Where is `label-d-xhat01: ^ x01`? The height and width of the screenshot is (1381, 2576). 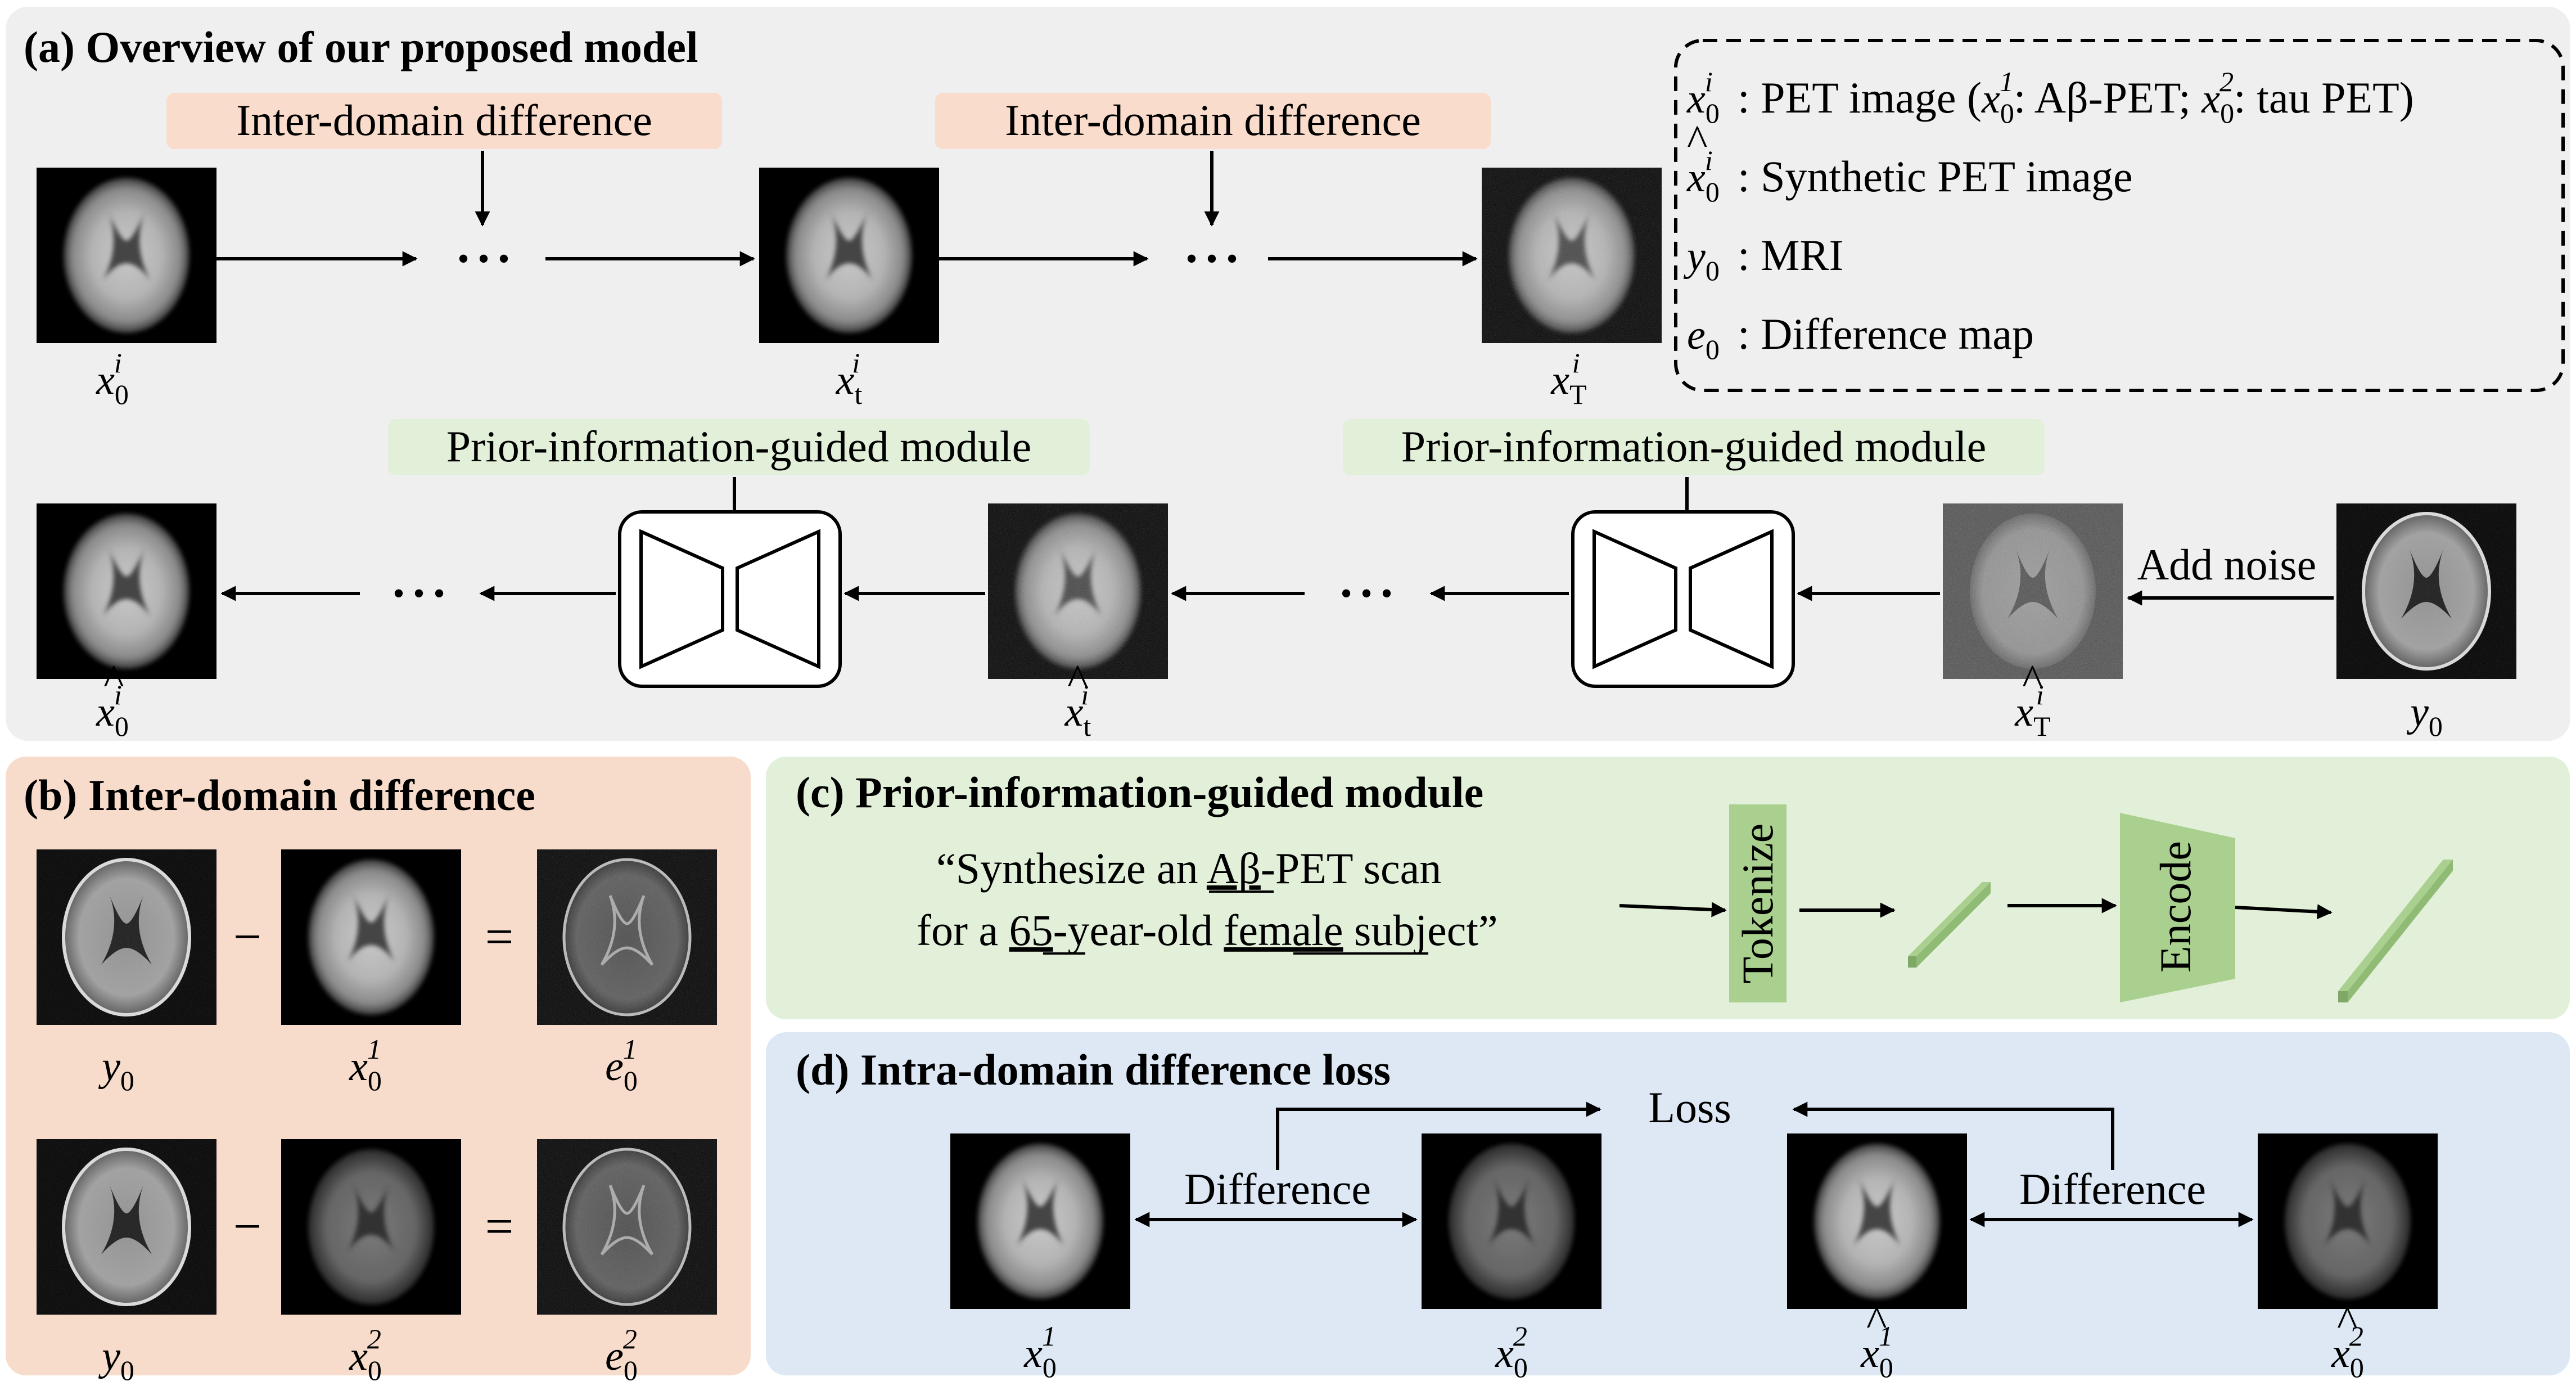
label-d-xhat01: ^ x01 is located at coordinates (1876, 1339).